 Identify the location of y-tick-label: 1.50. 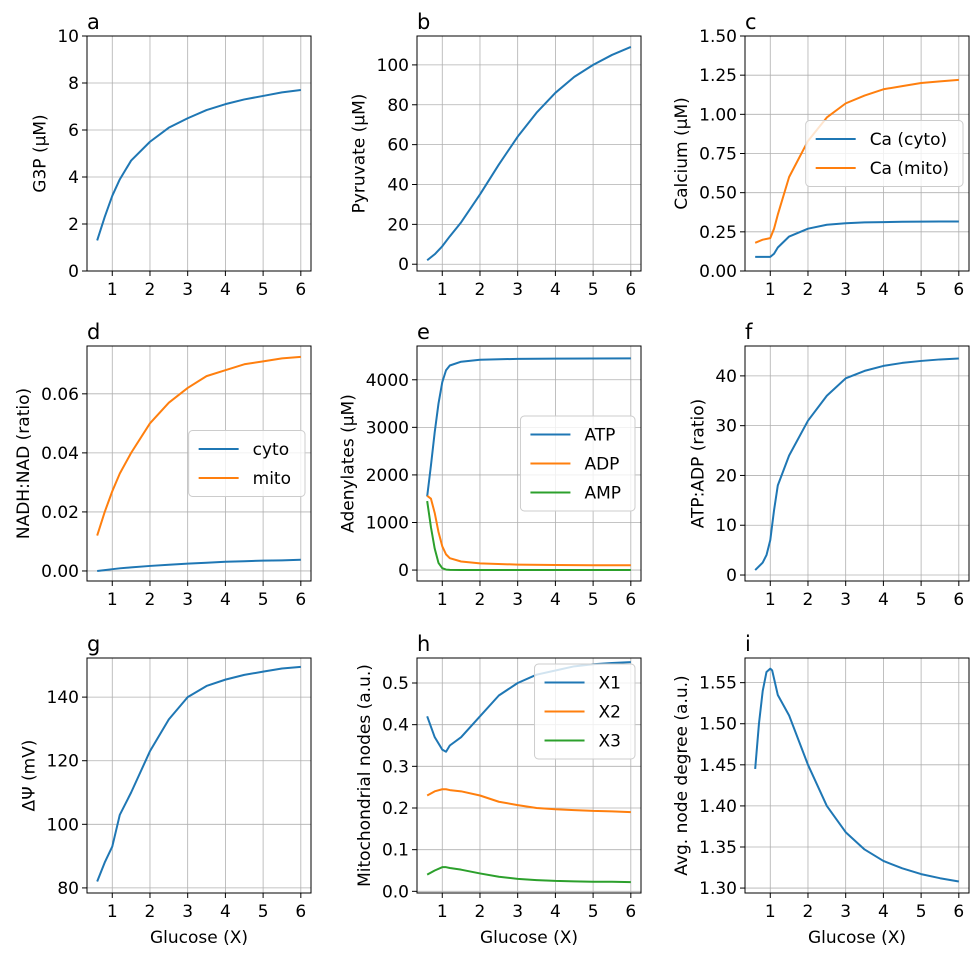
(718, 37).